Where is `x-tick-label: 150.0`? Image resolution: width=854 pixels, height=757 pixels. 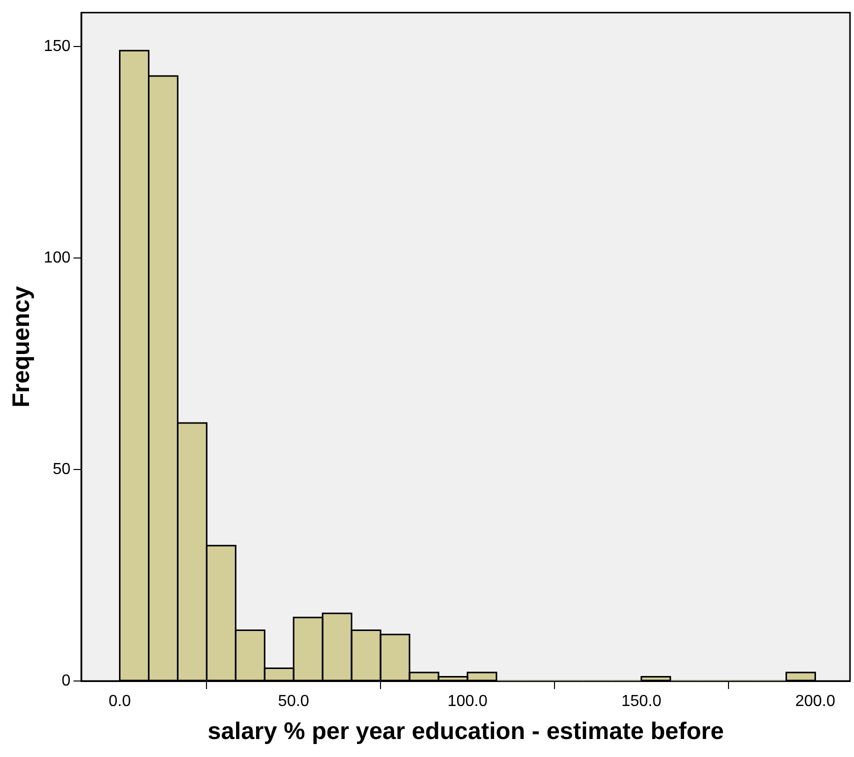
x-tick-label: 150.0 is located at coordinates (641, 701).